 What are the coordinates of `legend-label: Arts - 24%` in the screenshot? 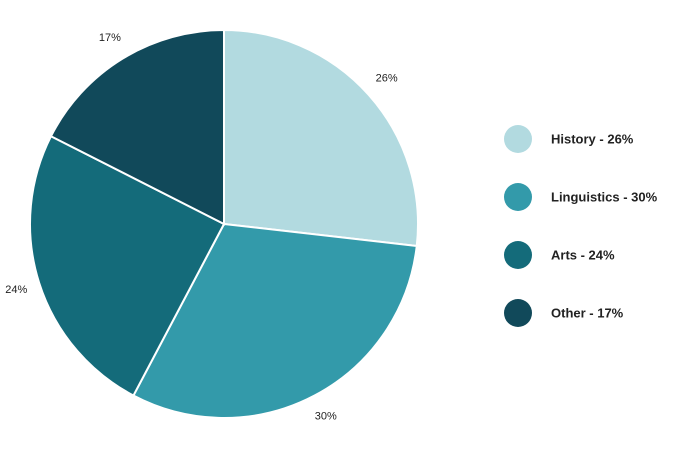 It's located at (583, 254).